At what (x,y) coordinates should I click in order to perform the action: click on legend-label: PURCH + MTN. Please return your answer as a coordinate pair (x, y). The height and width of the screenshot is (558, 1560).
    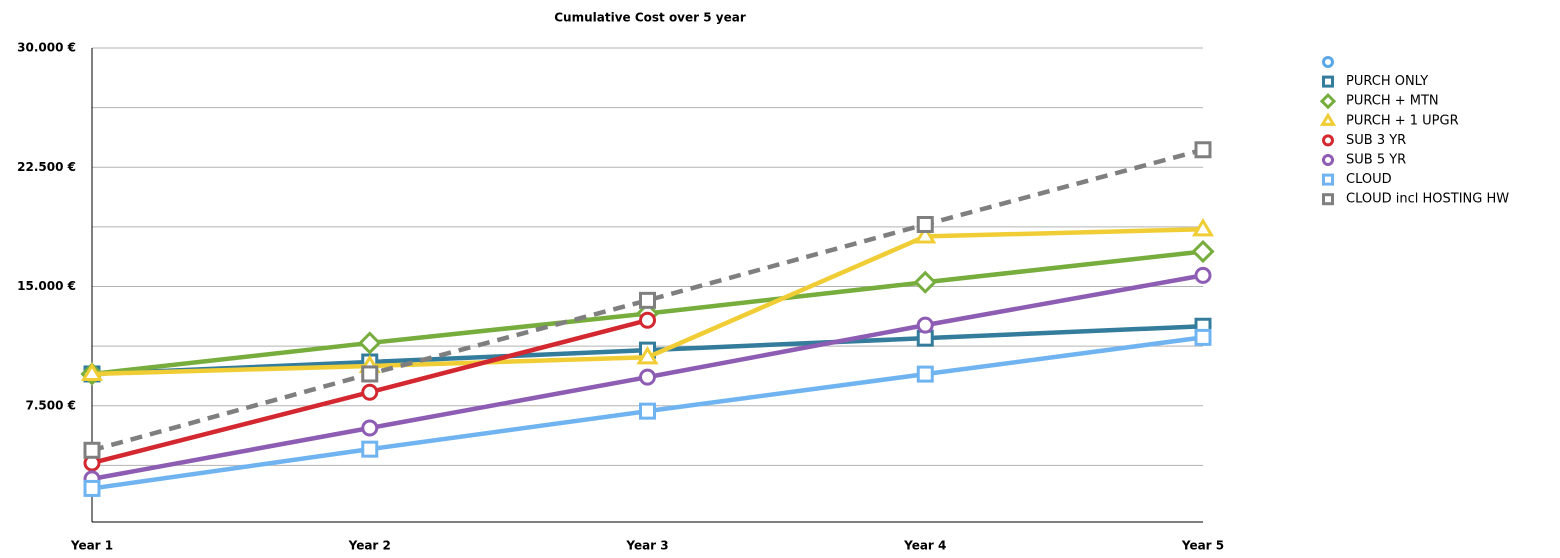
    Looking at the image, I should click on (1392, 101).